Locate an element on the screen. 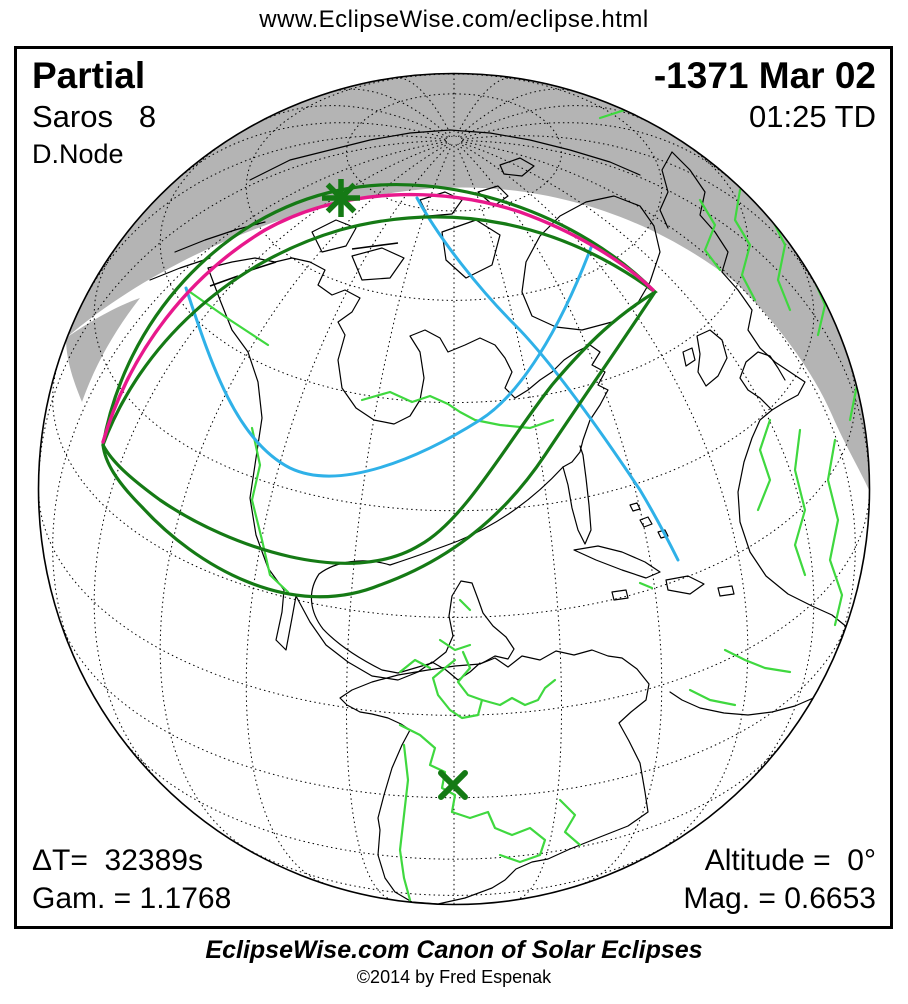 The width and height of the screenshot is (908, 1004). greatest-eclipse-marker asterisk-icon is located at coordinates (341, 198).